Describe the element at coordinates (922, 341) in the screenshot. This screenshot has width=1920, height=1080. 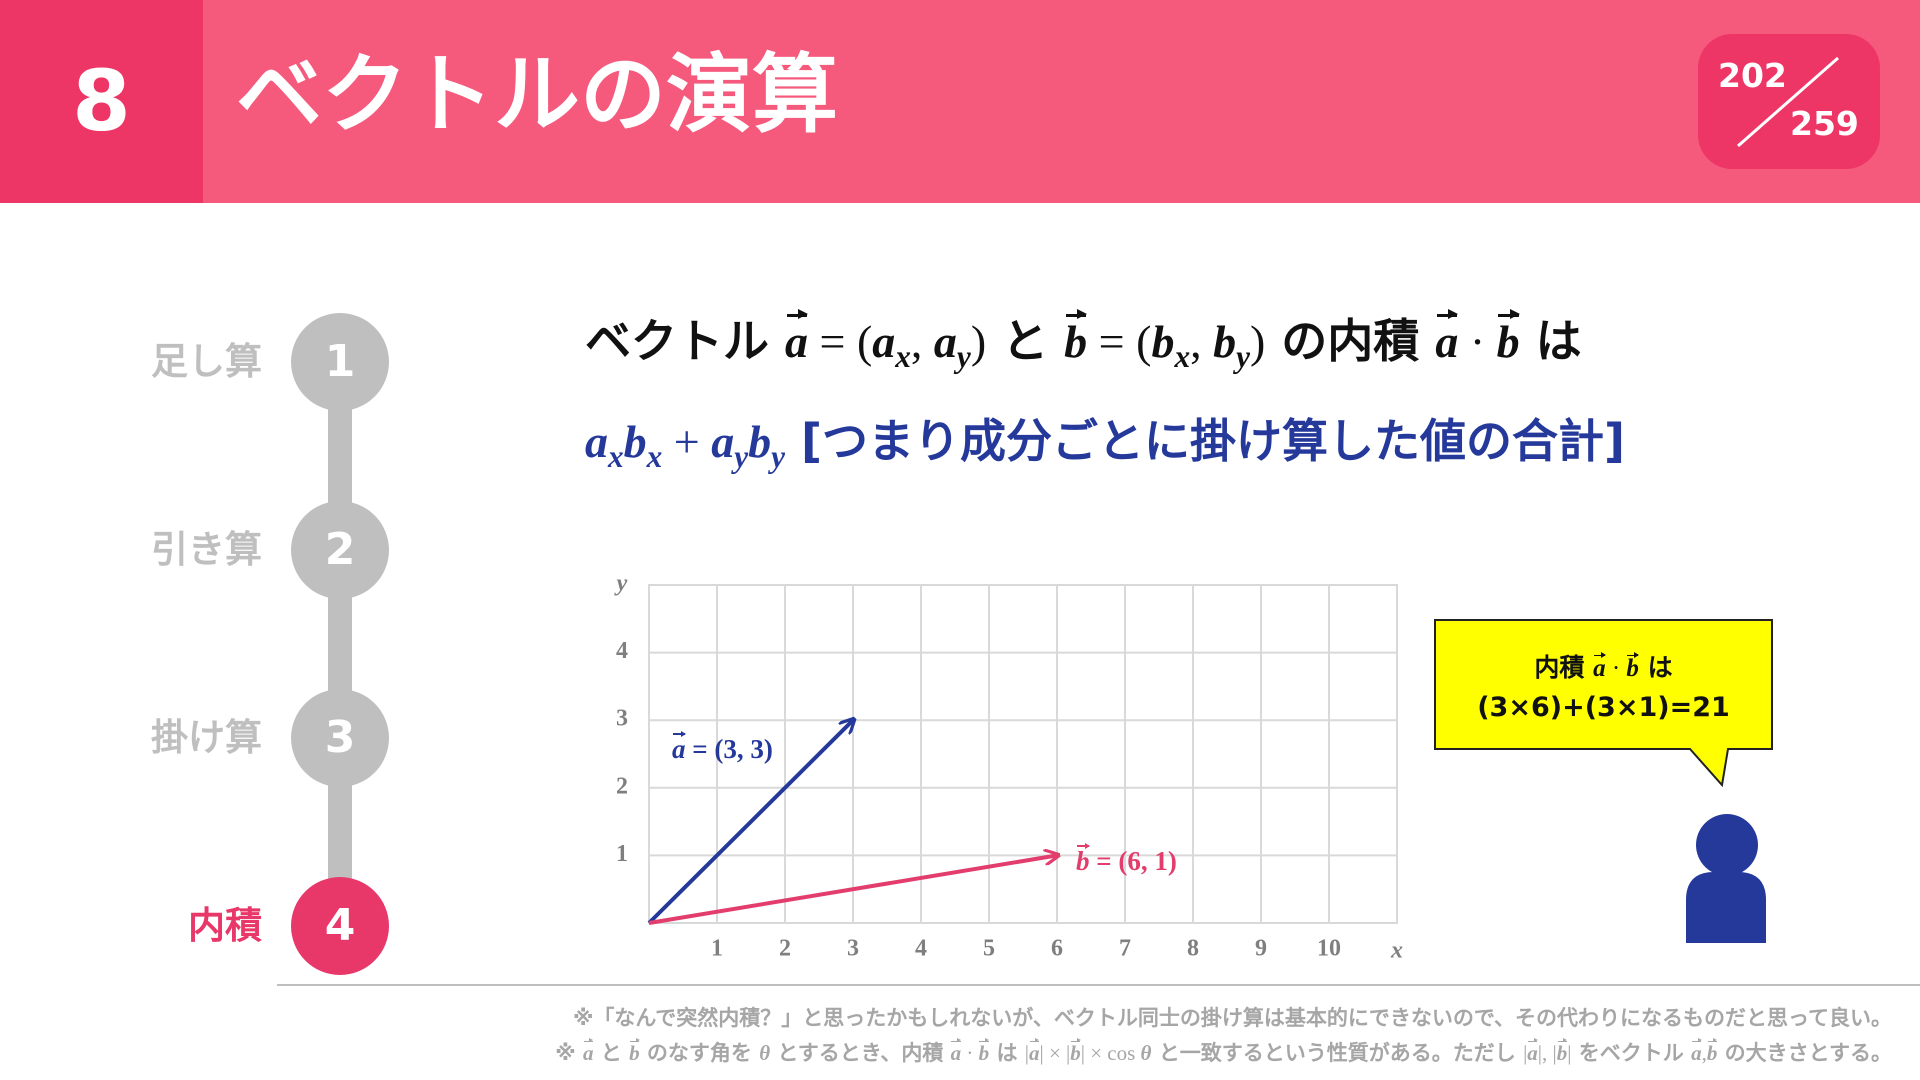
I see `text-segment: ,` at that location.